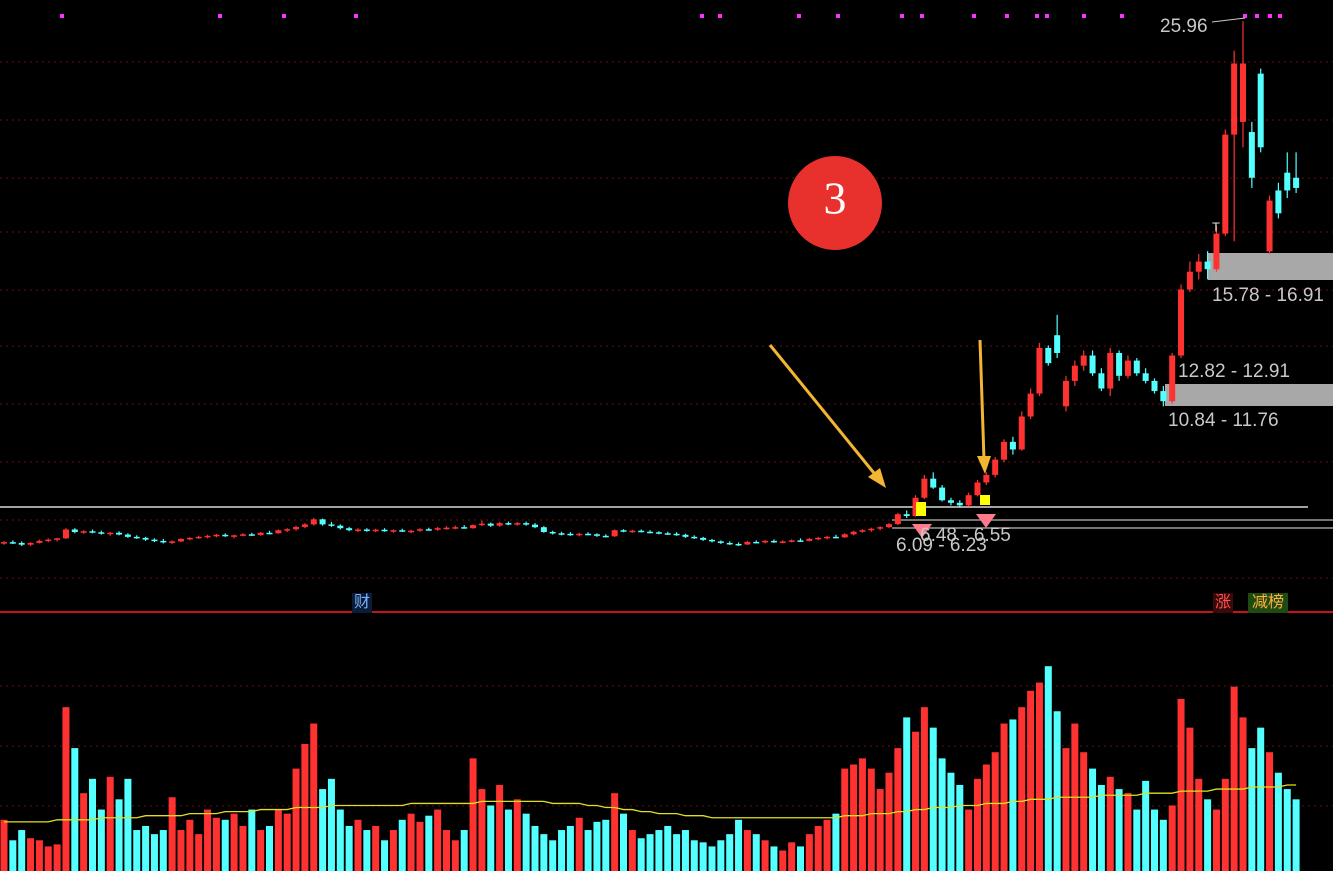 The width and height of the screenshot is (1333, 871). I want to click on zone-box, so click(1249, 395).